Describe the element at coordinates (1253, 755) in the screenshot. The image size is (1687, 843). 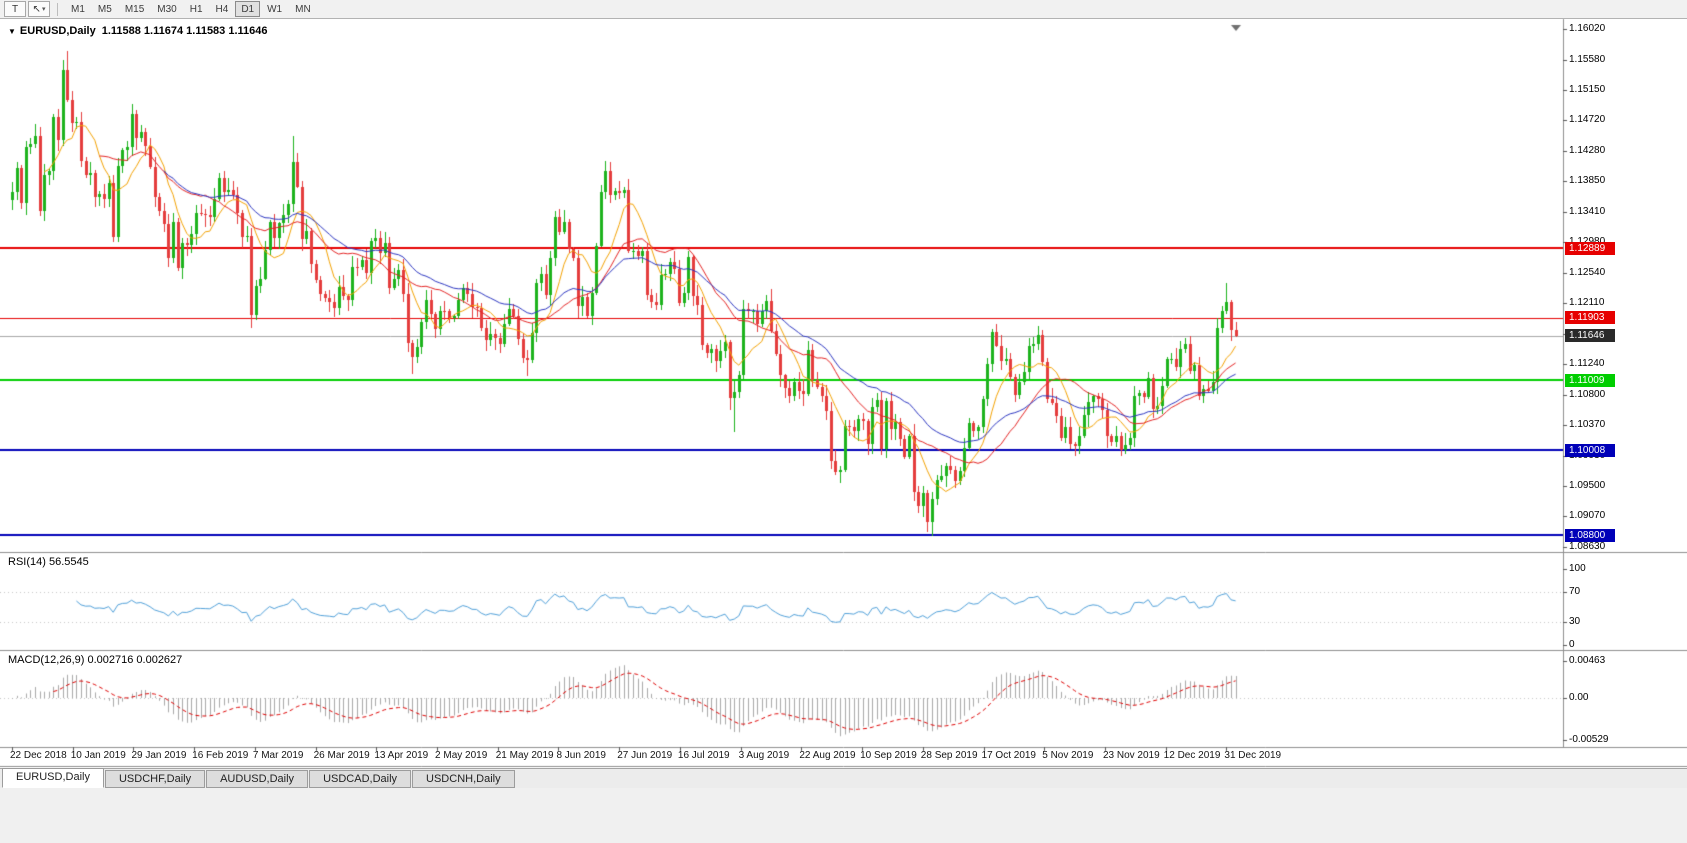
I see `date-axis-label: 31 Dec 2019` at that location.